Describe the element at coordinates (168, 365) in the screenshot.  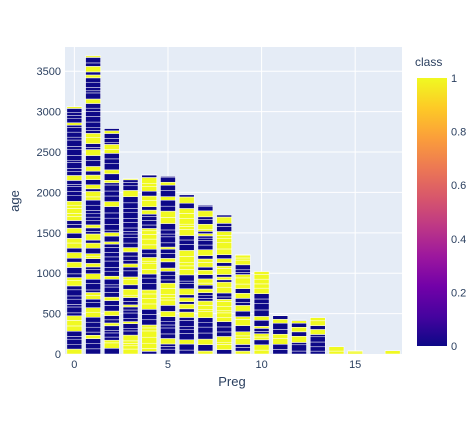
I see `x-tick-label: 5` at that location.